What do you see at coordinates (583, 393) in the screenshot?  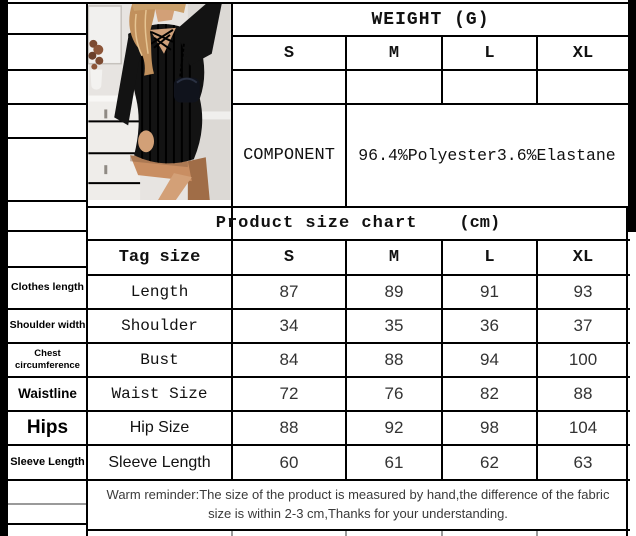 I see `row-waist-xl: 88` at bounding box center [583, 393].